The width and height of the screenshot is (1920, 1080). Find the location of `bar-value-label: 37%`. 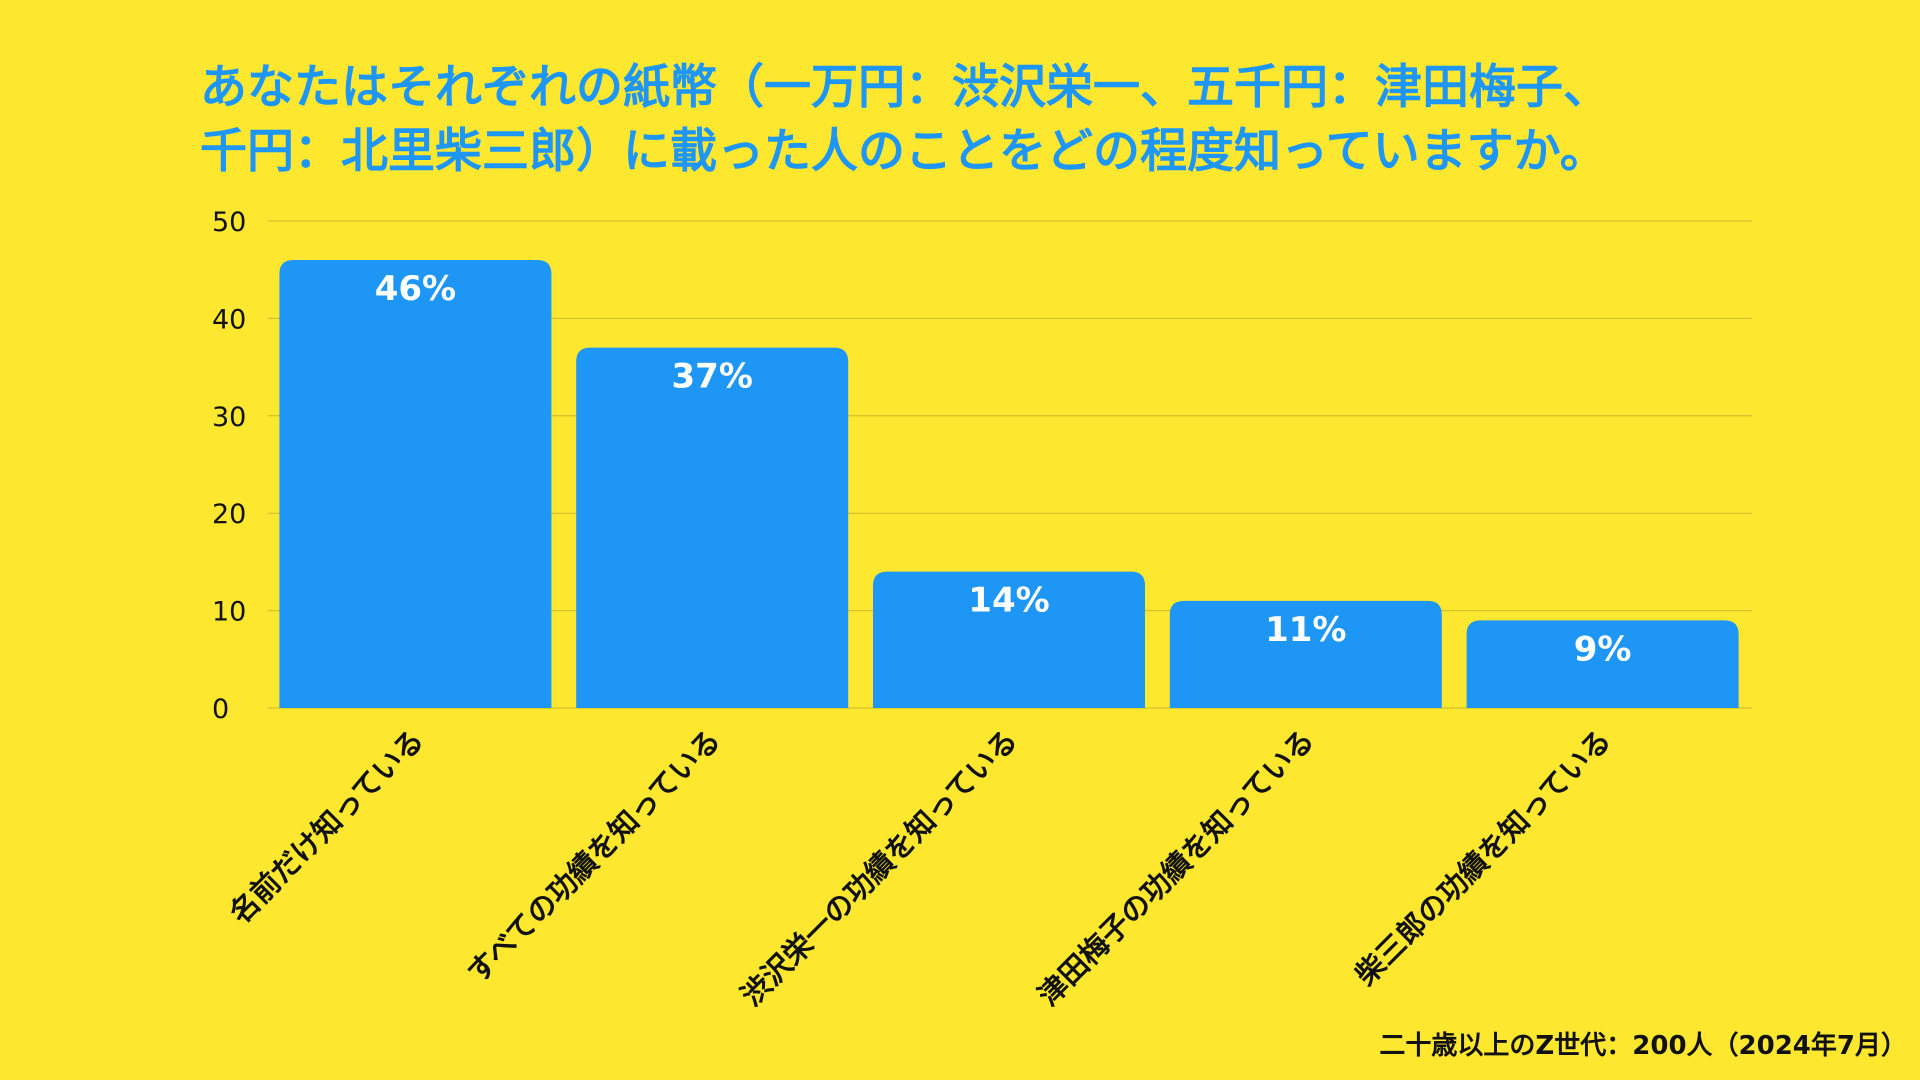

bar-value-label: 37% is located at coordinates (712, 377).